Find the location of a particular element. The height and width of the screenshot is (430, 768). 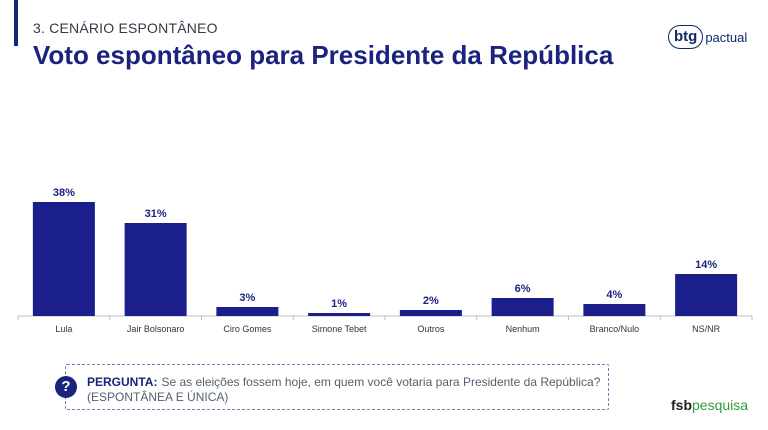

data-label: 1% is located at coordinates (339, 304).